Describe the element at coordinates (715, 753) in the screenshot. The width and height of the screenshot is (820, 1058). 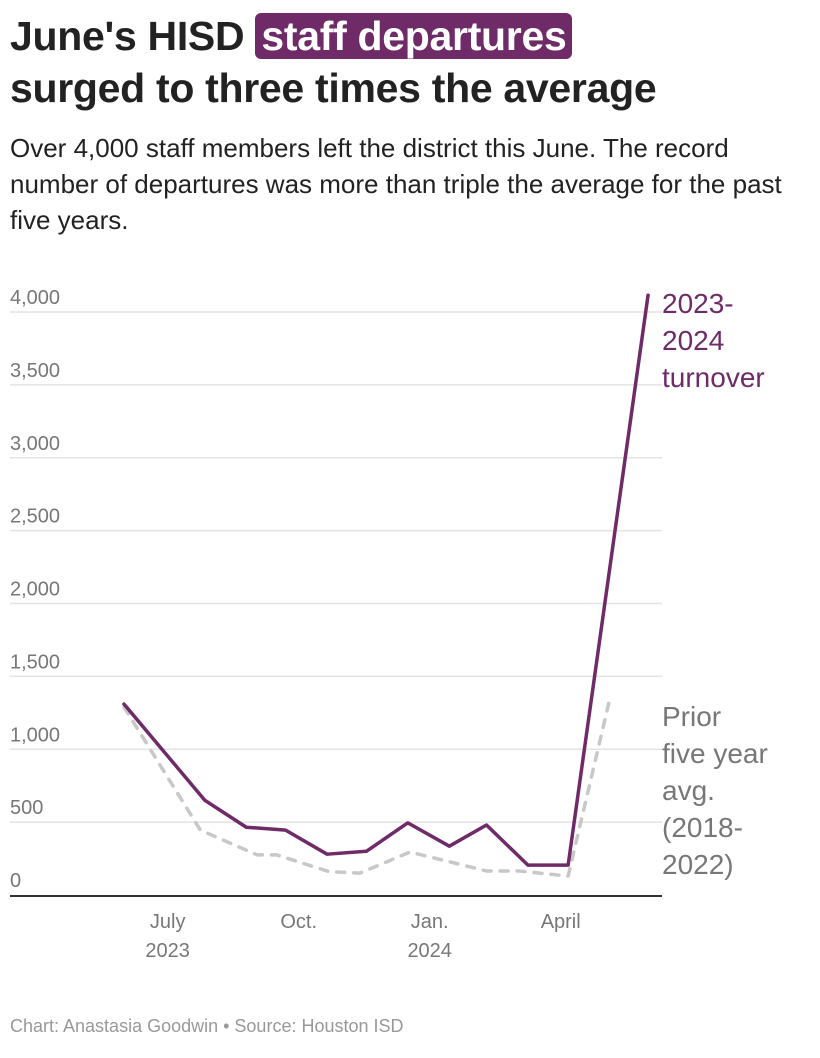
I see `series-label-line: five year` at that location.